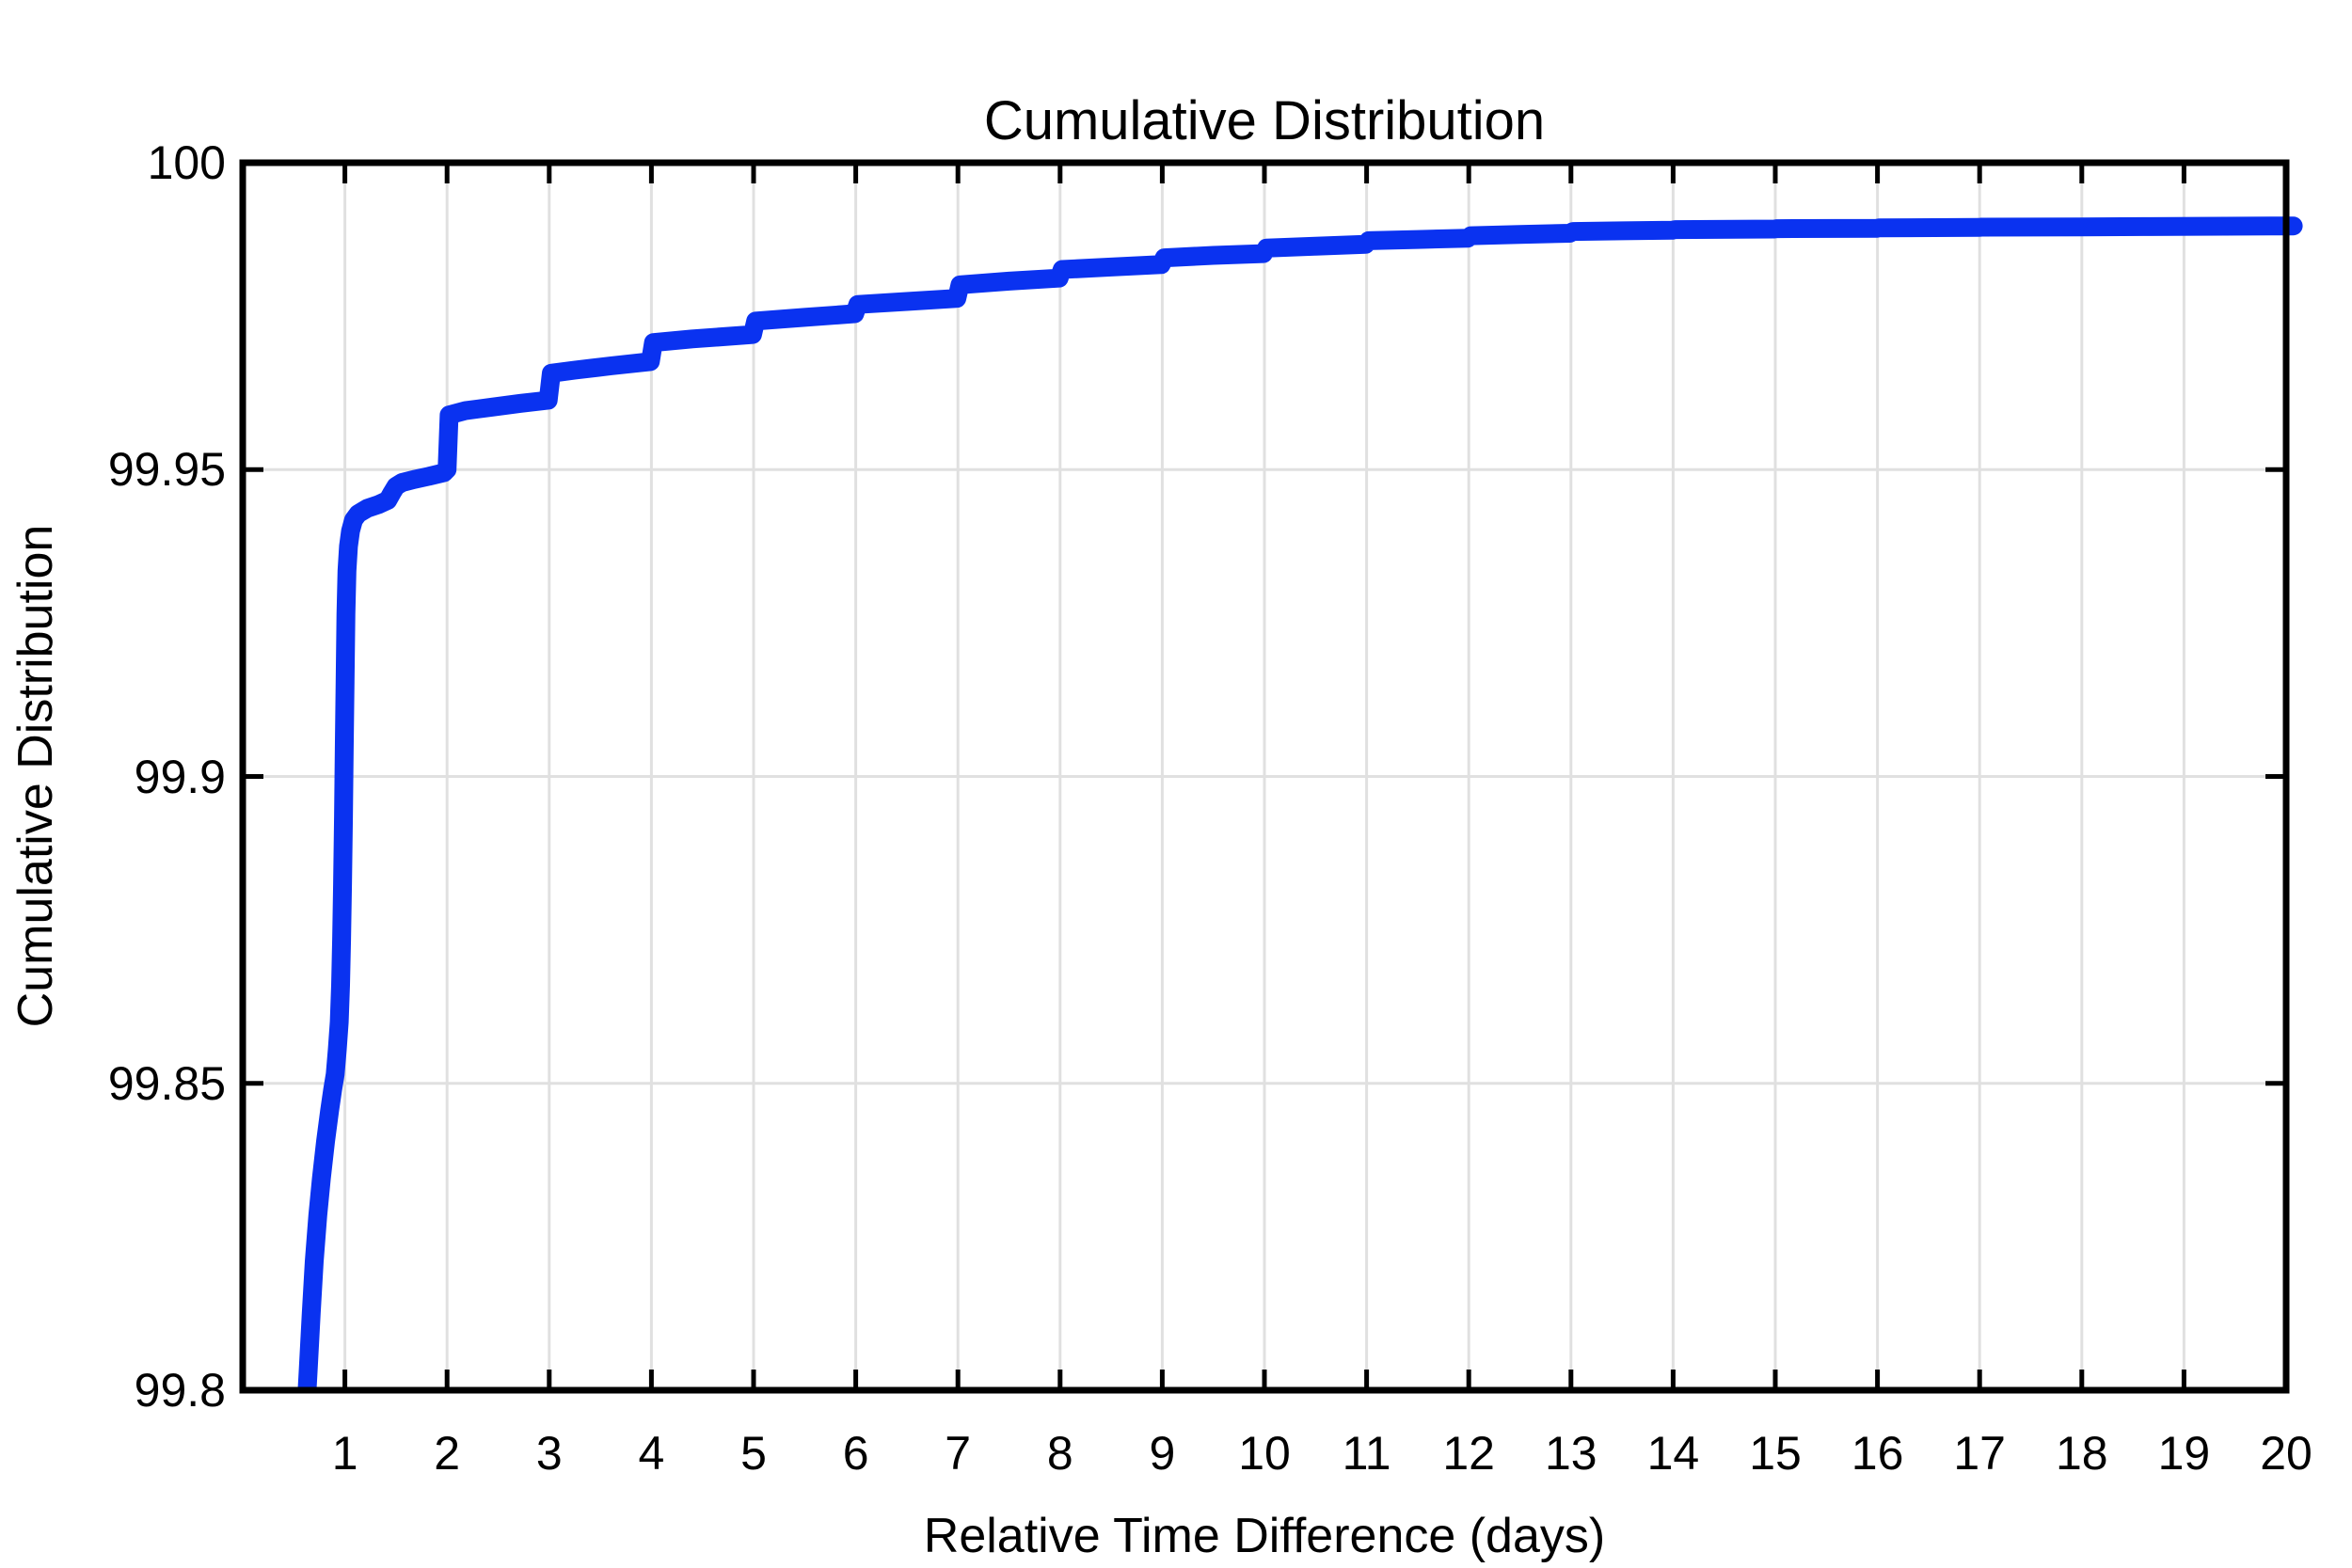  What do you see at coordinates (958, 1453) in the screenshot?
I see `x-tick-label: 7` at bounding box center [958, 1453].